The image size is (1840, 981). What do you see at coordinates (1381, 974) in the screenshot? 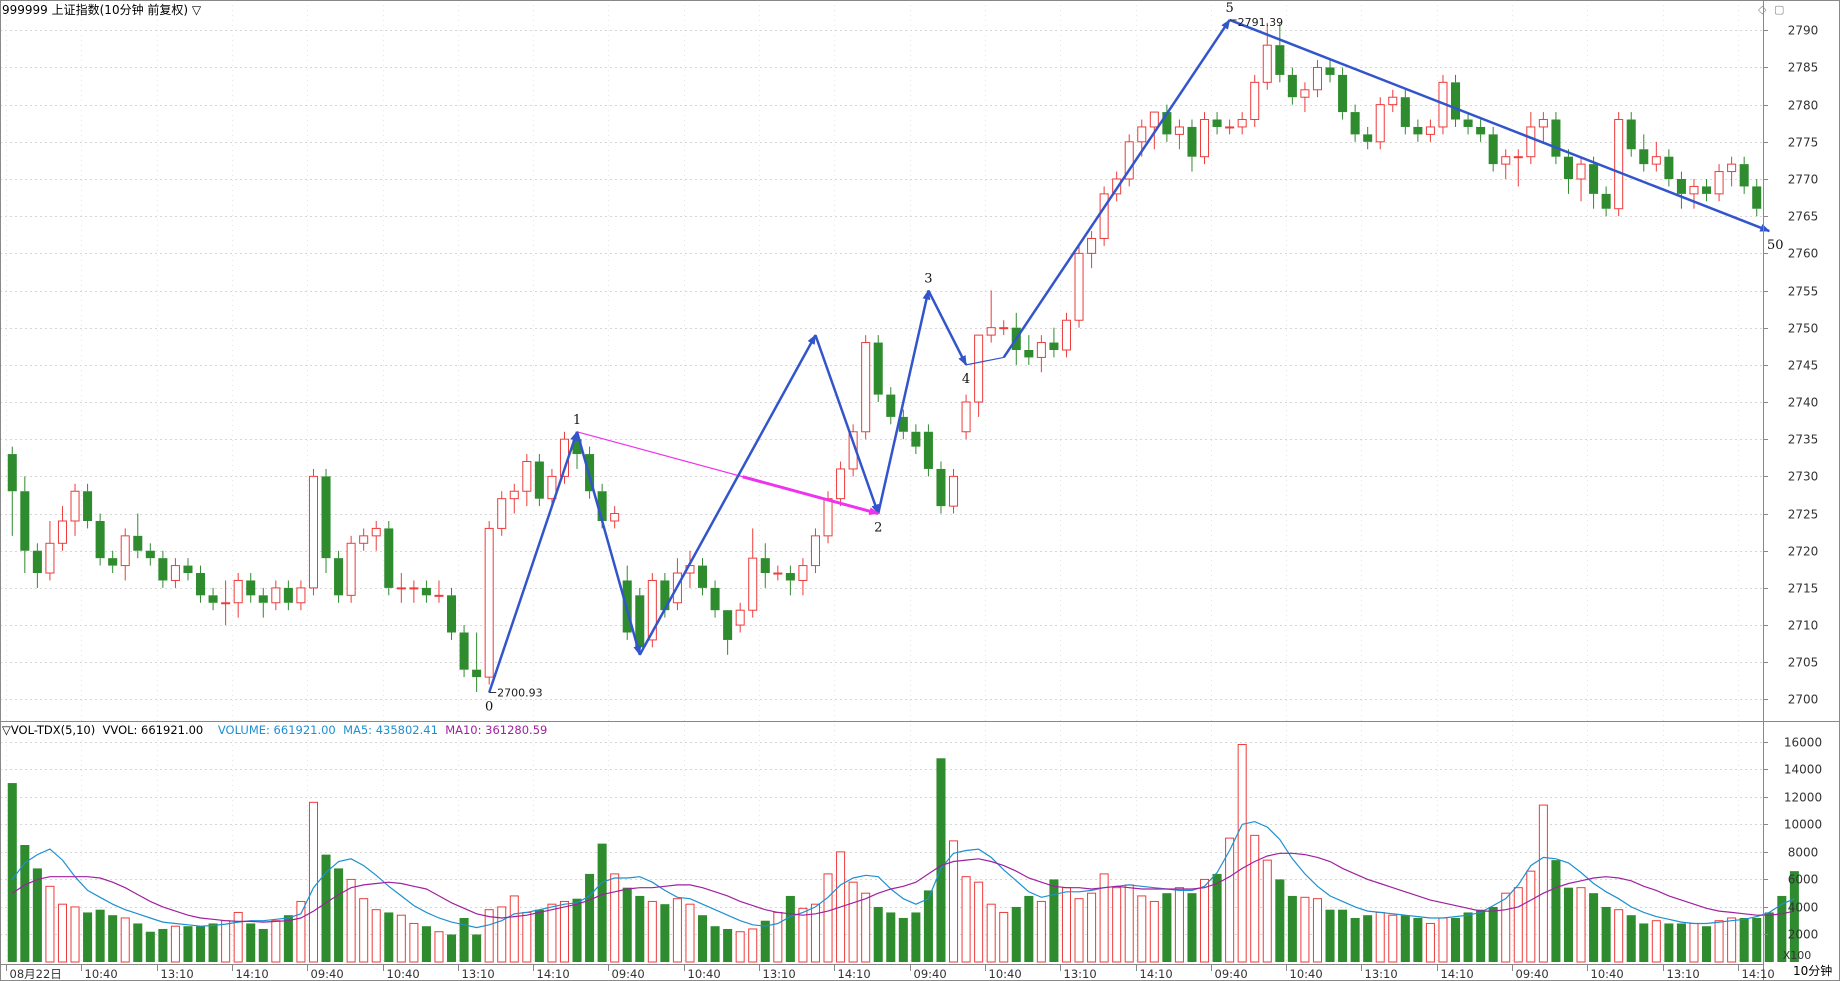
I see `time-tick-label: 13:10` at bounding box center [1381, 974].